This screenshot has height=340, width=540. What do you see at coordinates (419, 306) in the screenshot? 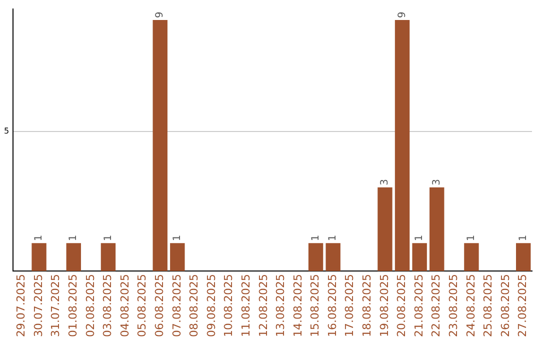
I see `x-tick-label: 21.08.2025` at bounding box center [419, 306].